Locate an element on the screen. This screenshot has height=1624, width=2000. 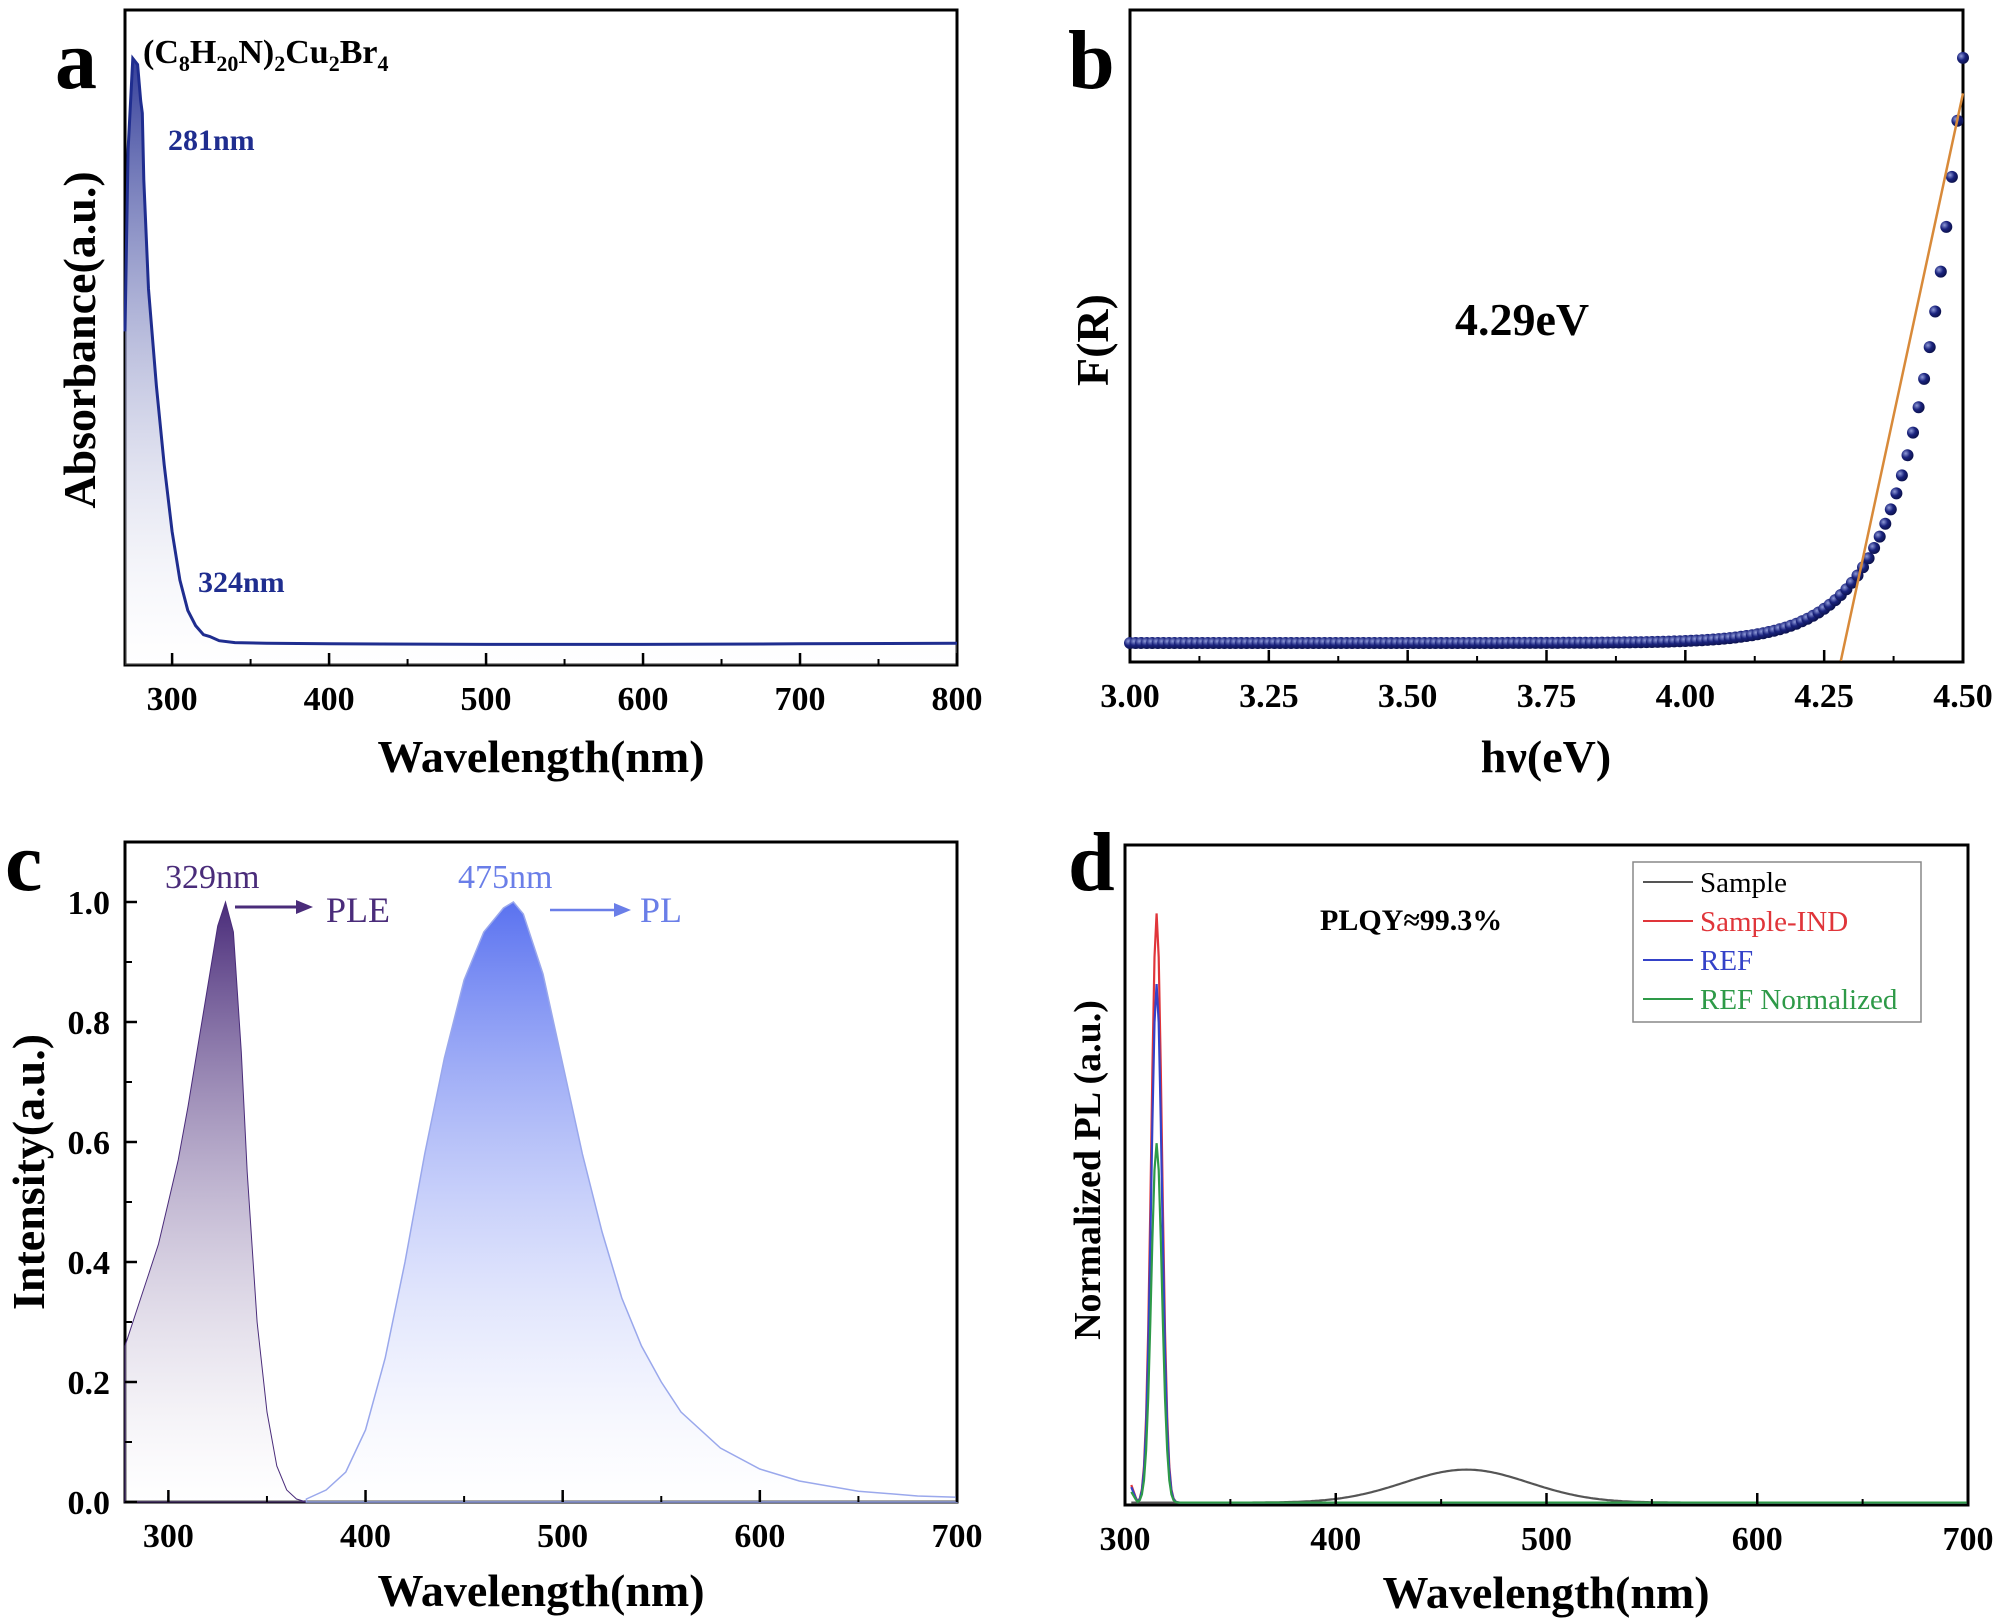
legend-label: REF is located at coordinates (1726, 961).